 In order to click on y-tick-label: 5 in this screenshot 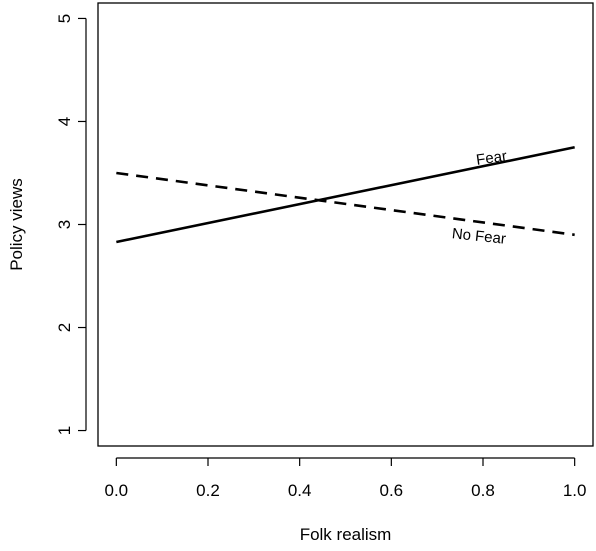, I will do `click(64, 18)`.